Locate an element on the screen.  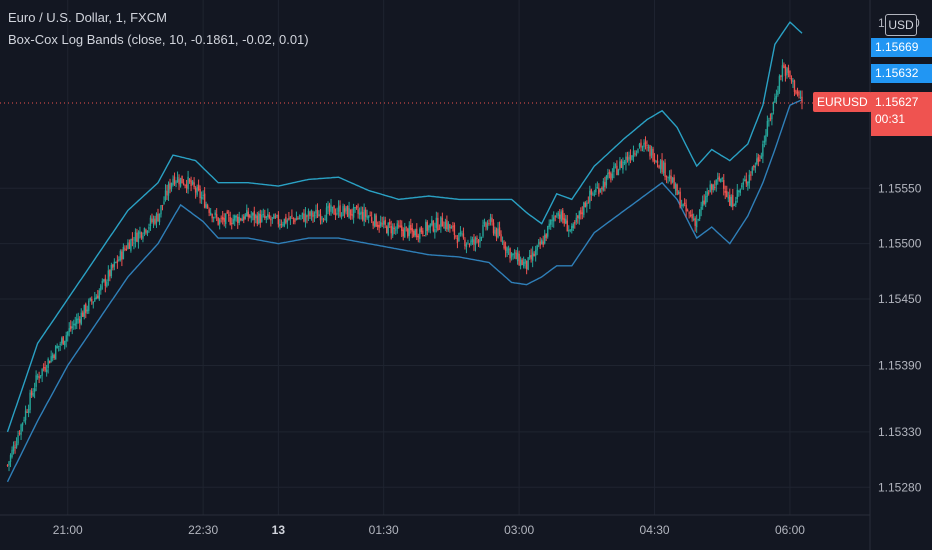
chart-title: Euro / U.S. Dollar, 1, FXCM is located at coordinates (87, 17).